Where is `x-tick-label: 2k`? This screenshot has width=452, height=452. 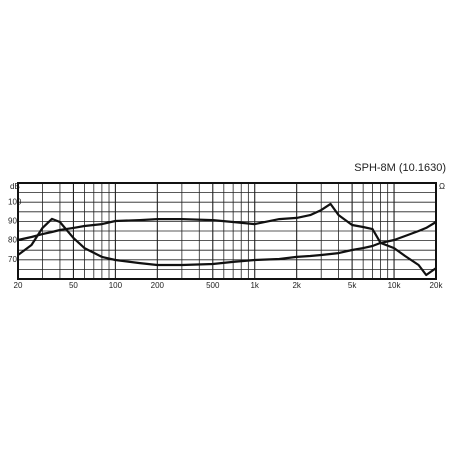
x-tick-label: 2k is located at coordinates (296, 285).